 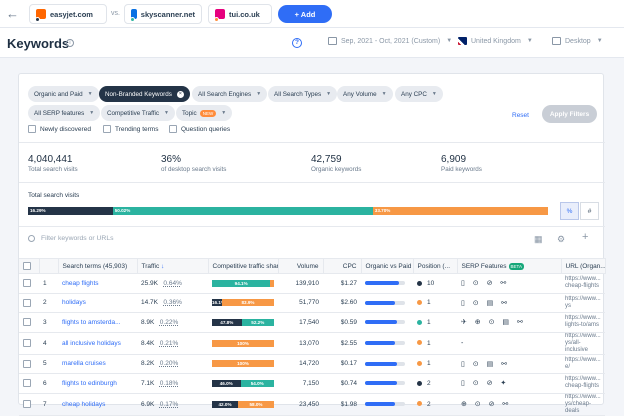 I want to click on site-chip-1: easyjet.com, so click(x=68, y=14).